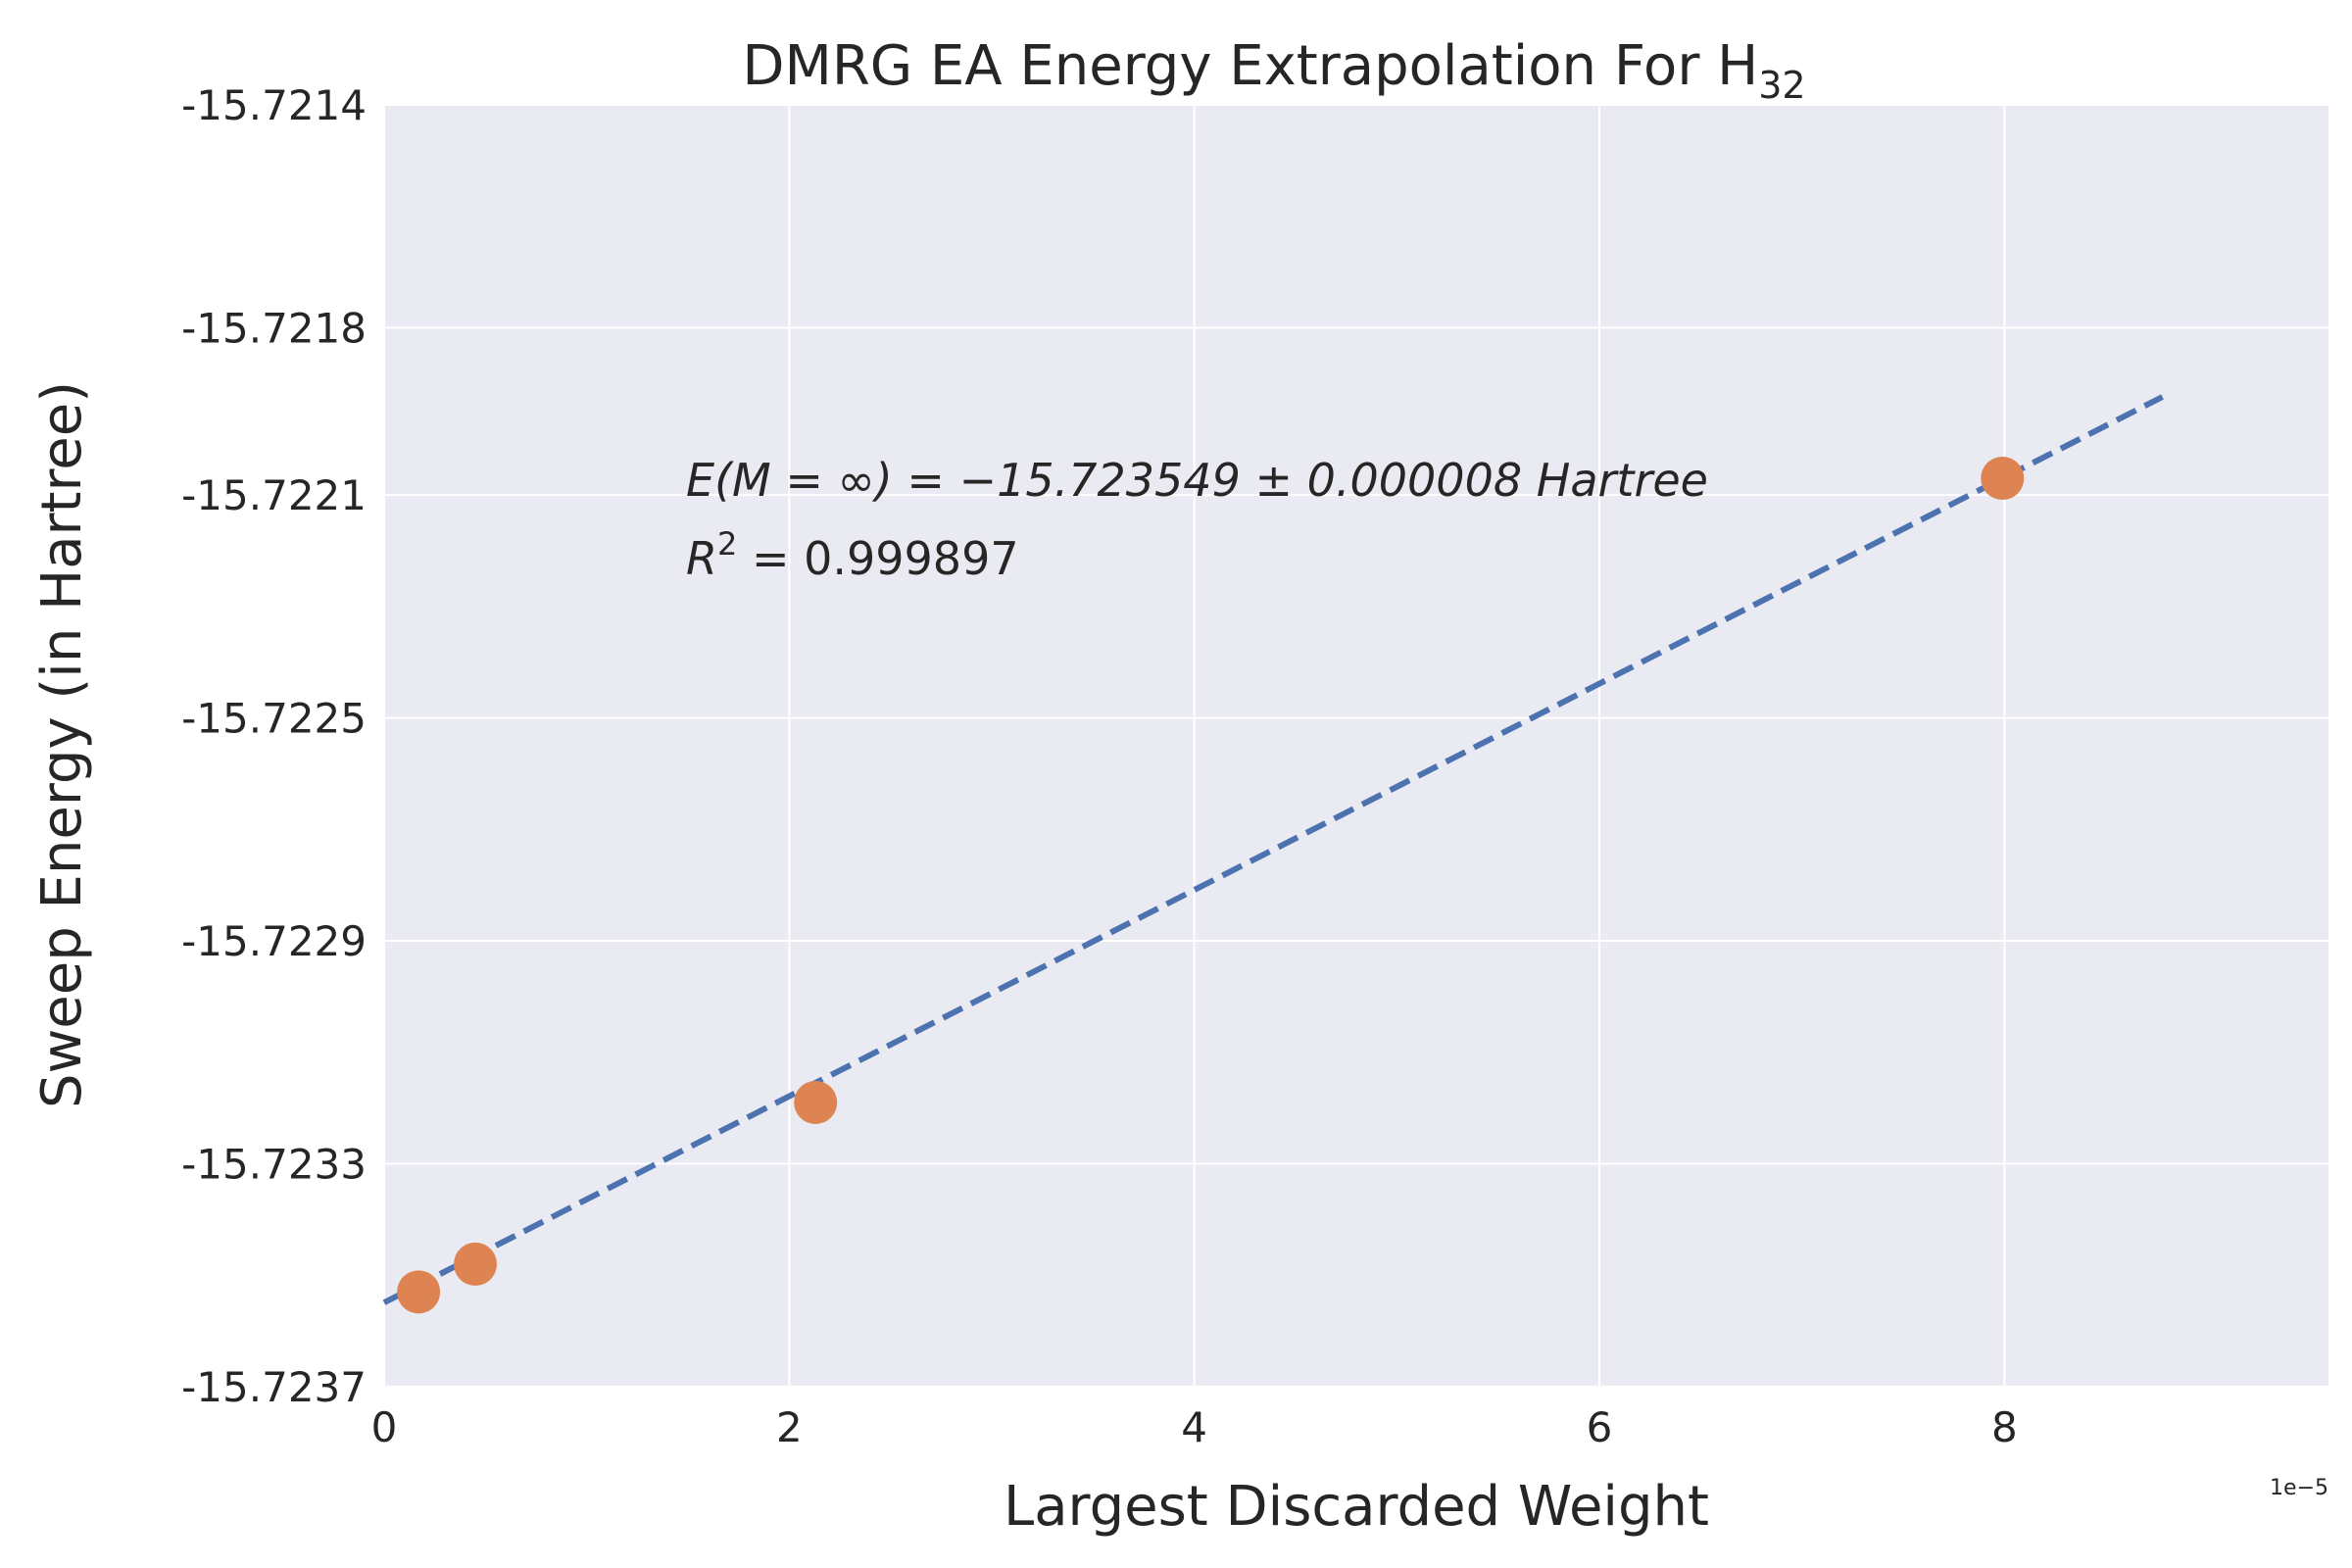  Describe the element at coordinates (2004, 1427) in the screenshot. I see `x-tick-label: 8` at that location.